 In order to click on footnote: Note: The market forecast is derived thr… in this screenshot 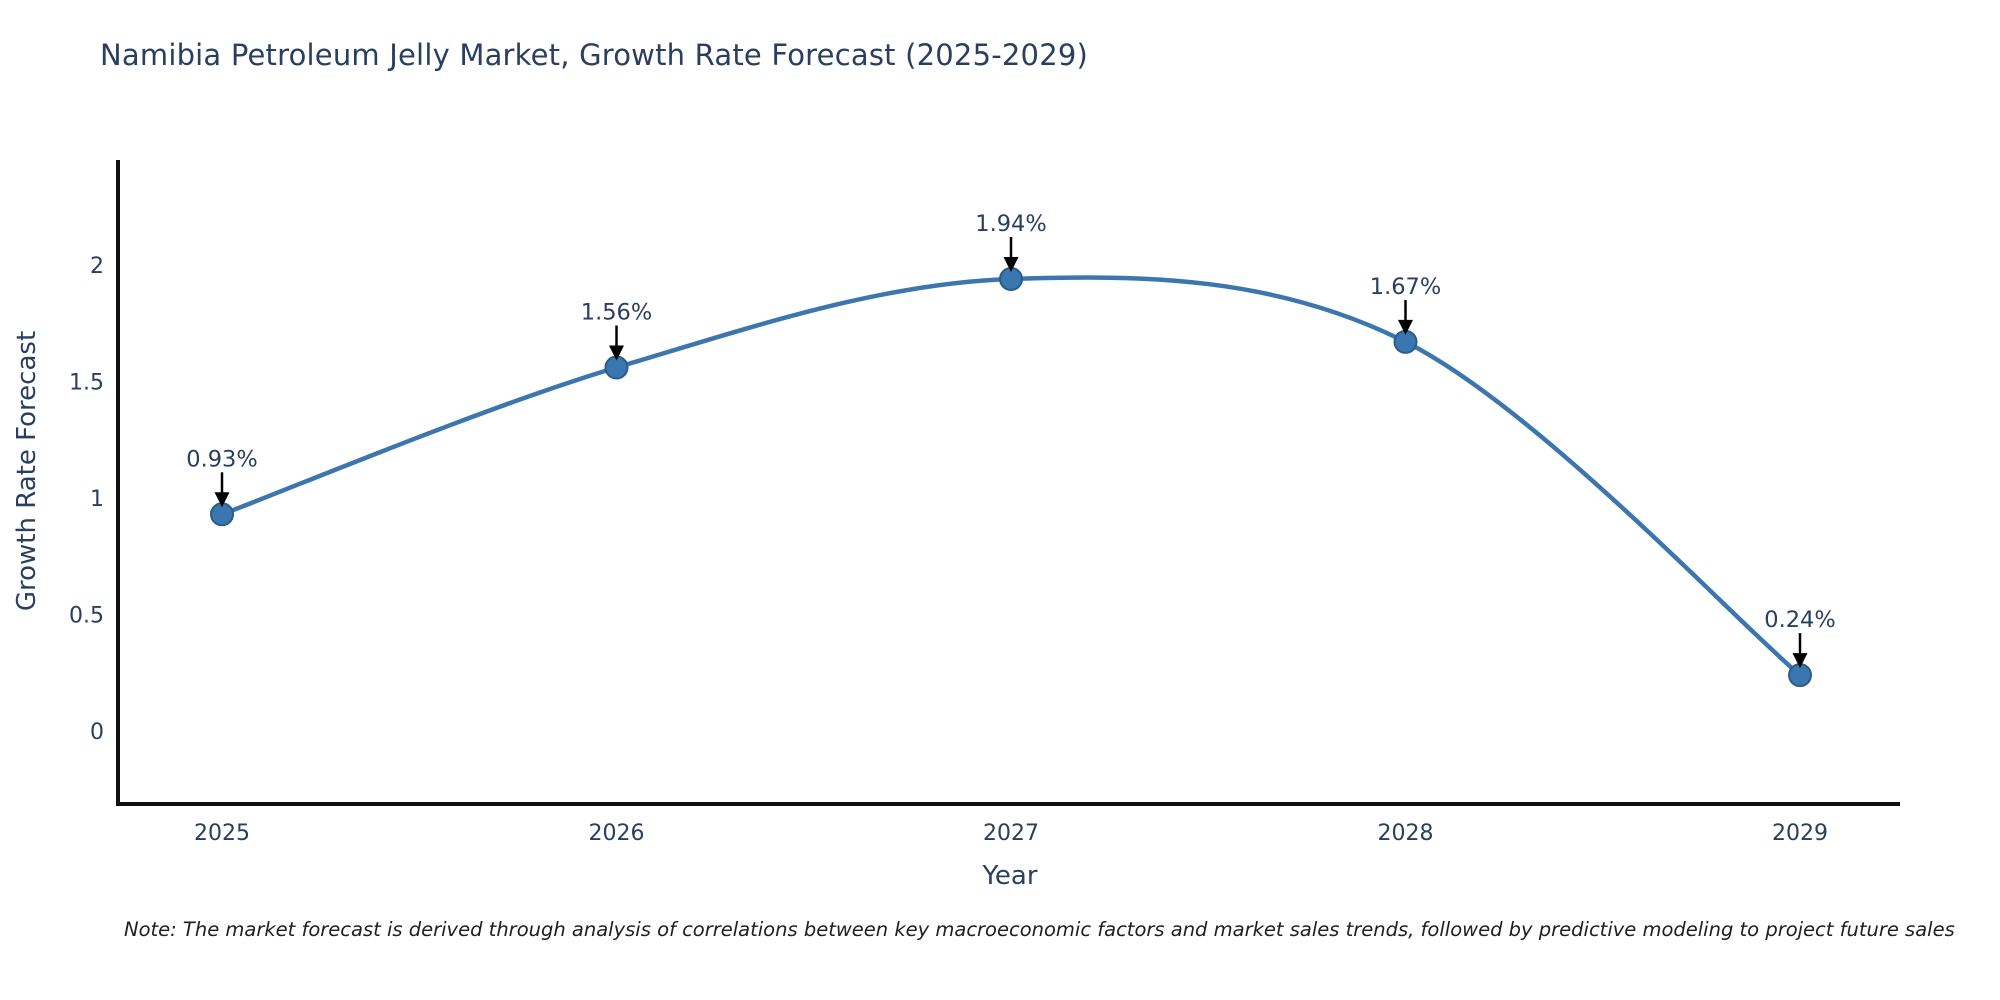, I will do `click(1039, 929)`.